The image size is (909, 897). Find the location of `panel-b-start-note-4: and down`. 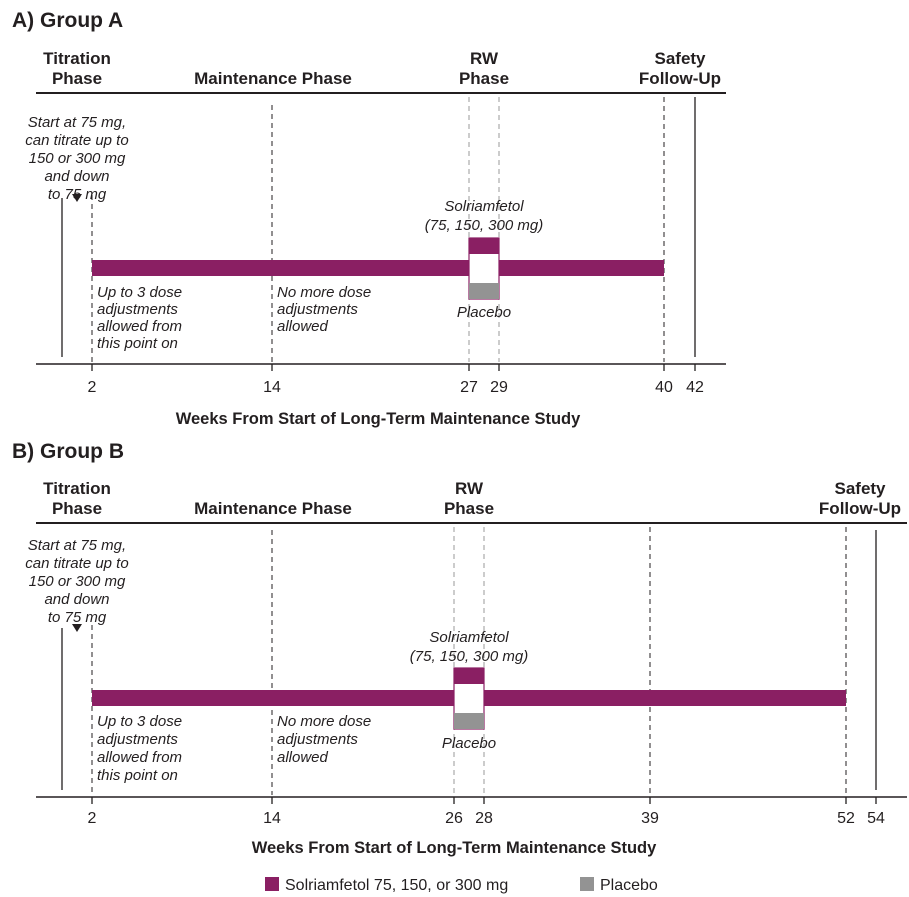

panel-b-start-note-4: and down is located at coordinates (76, 599).